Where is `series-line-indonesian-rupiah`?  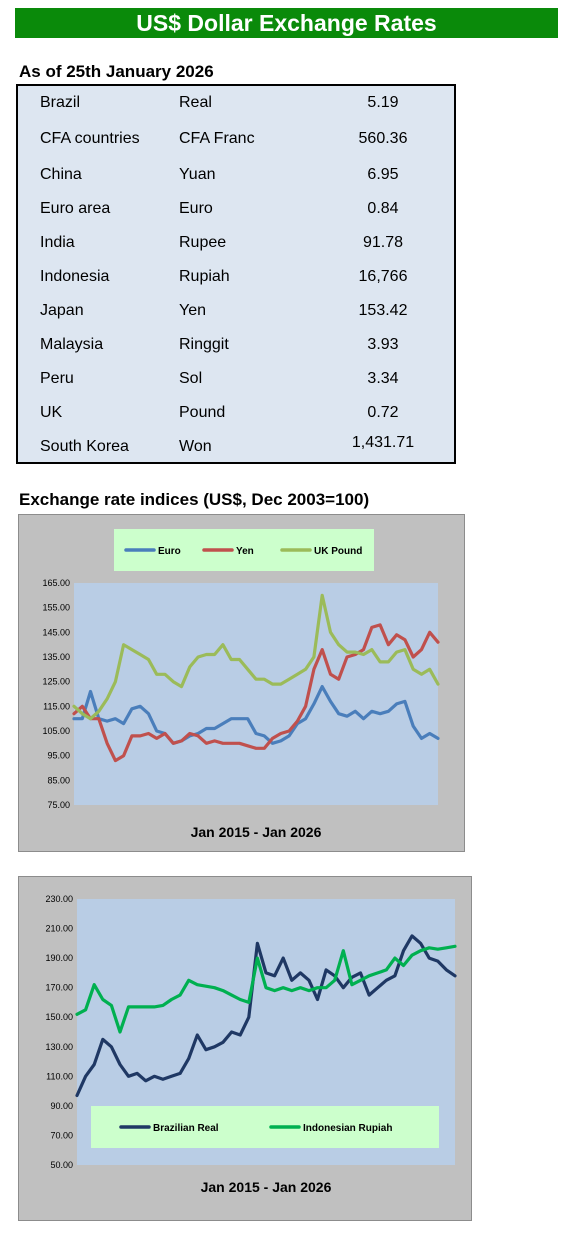 series-line-indonesian-rupiah is located at coordinates (266, 989).